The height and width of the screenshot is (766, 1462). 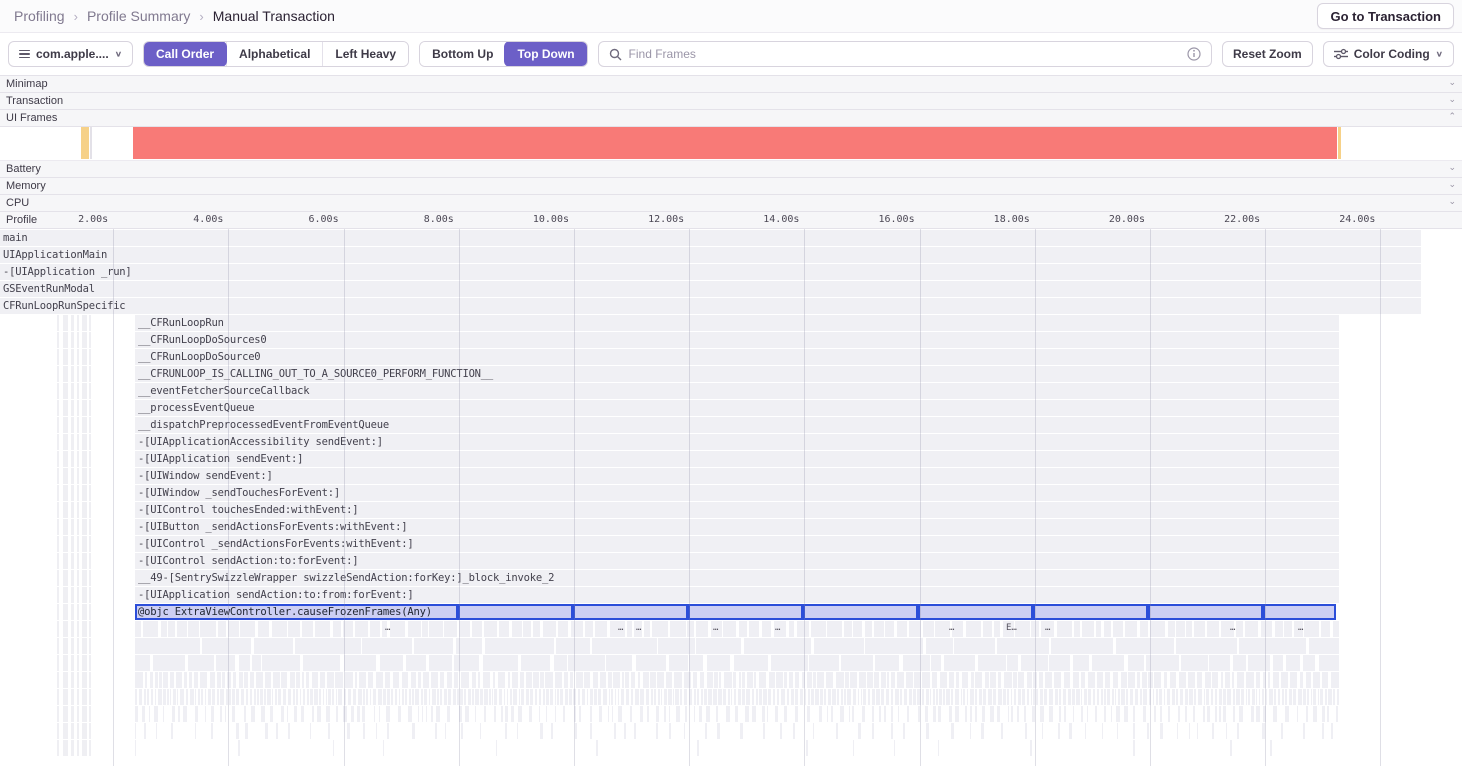 I want to click on go-to-transaction-button: Go to Transaction, so click(x=1385, y=16).